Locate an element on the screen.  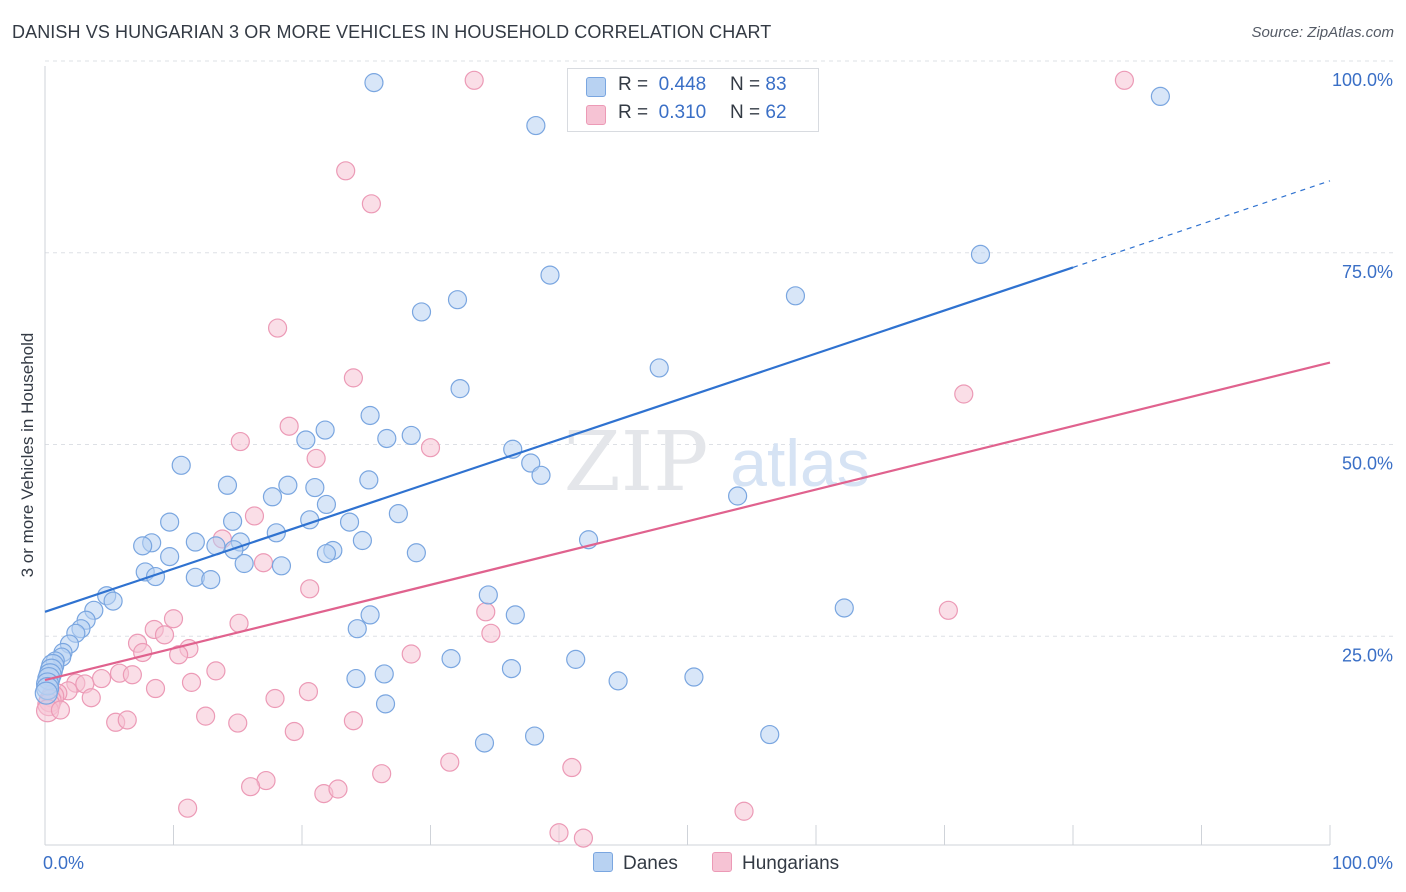
danes-swatch is located at coordinates (596, 87).